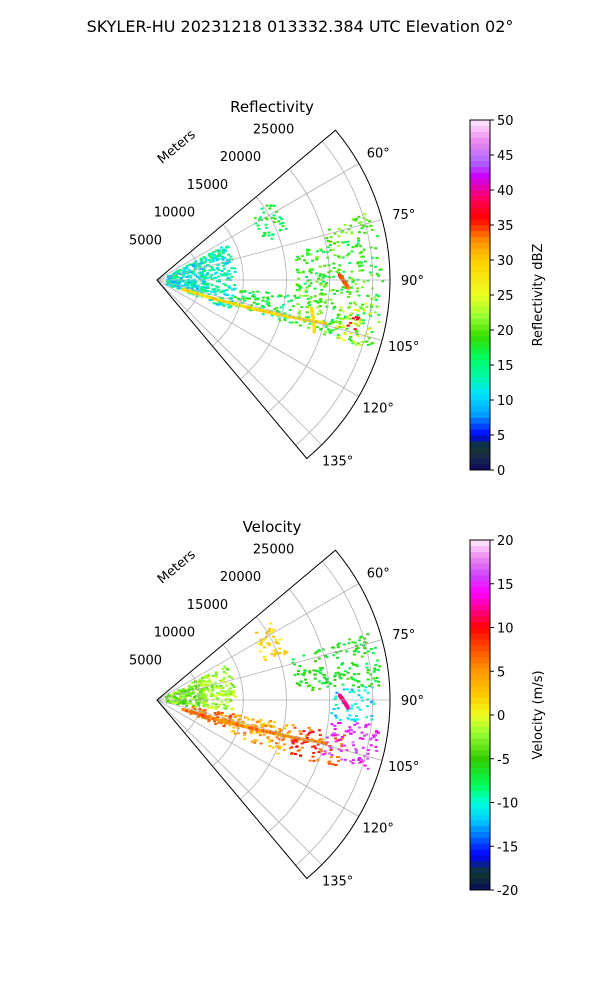 The height and width of the screenshot is (1000, 600). Describe the element at coordinates (228, 285) in the screenshot. I see `range-ring` at that location.